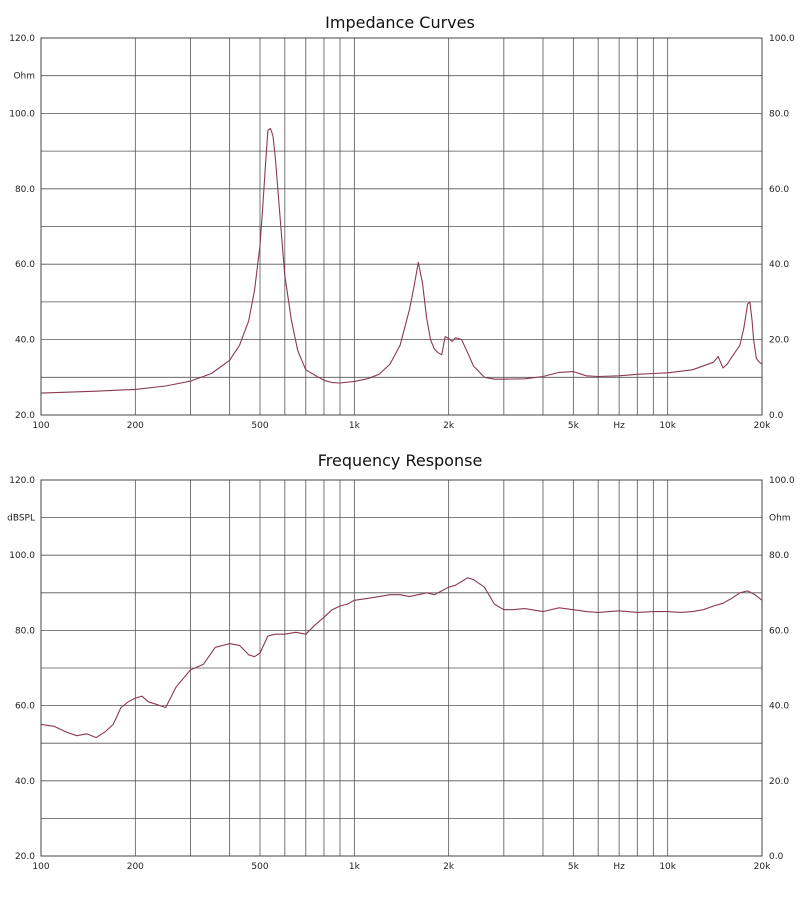 The height and width of the screenshot is (904, 800). Describe the element at coordinates (21, 519) in the screenshot. I see `y-axis-unit-left: dBSPL` at that location.